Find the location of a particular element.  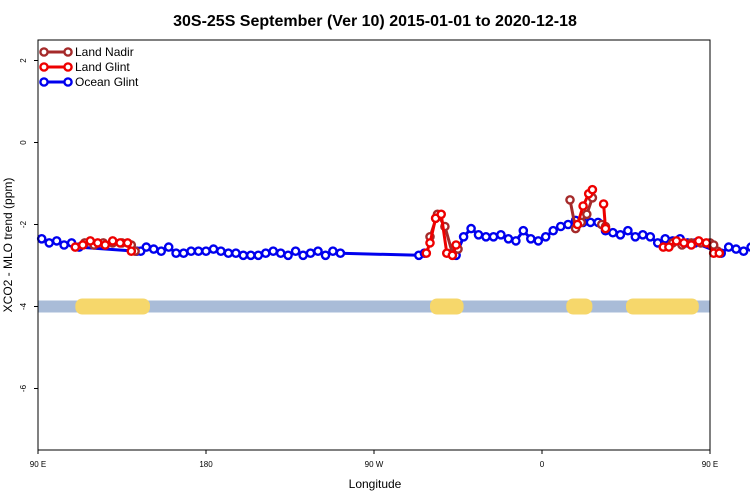

legend-label: Ocean Glint is located at coordinates (107, 82).